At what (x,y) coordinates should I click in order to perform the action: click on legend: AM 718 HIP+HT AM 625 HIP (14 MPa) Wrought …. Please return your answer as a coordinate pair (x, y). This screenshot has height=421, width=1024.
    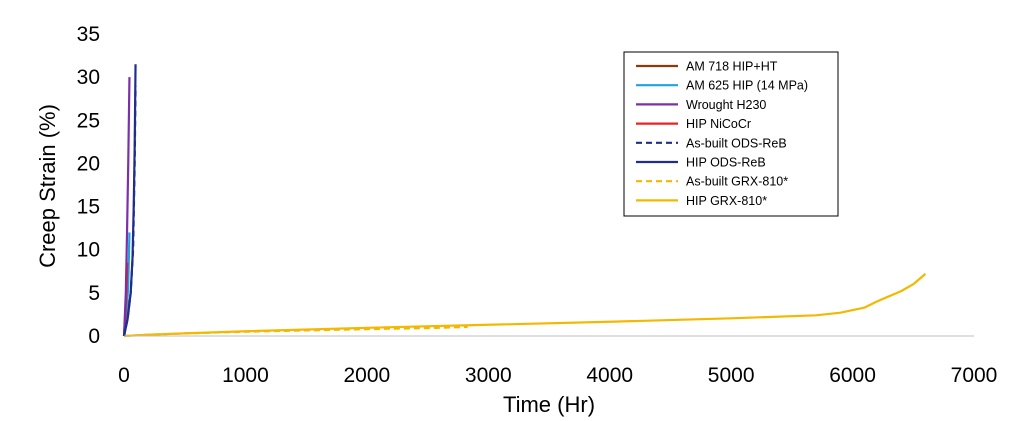
    Looking at the image, I should click on (731, 134).